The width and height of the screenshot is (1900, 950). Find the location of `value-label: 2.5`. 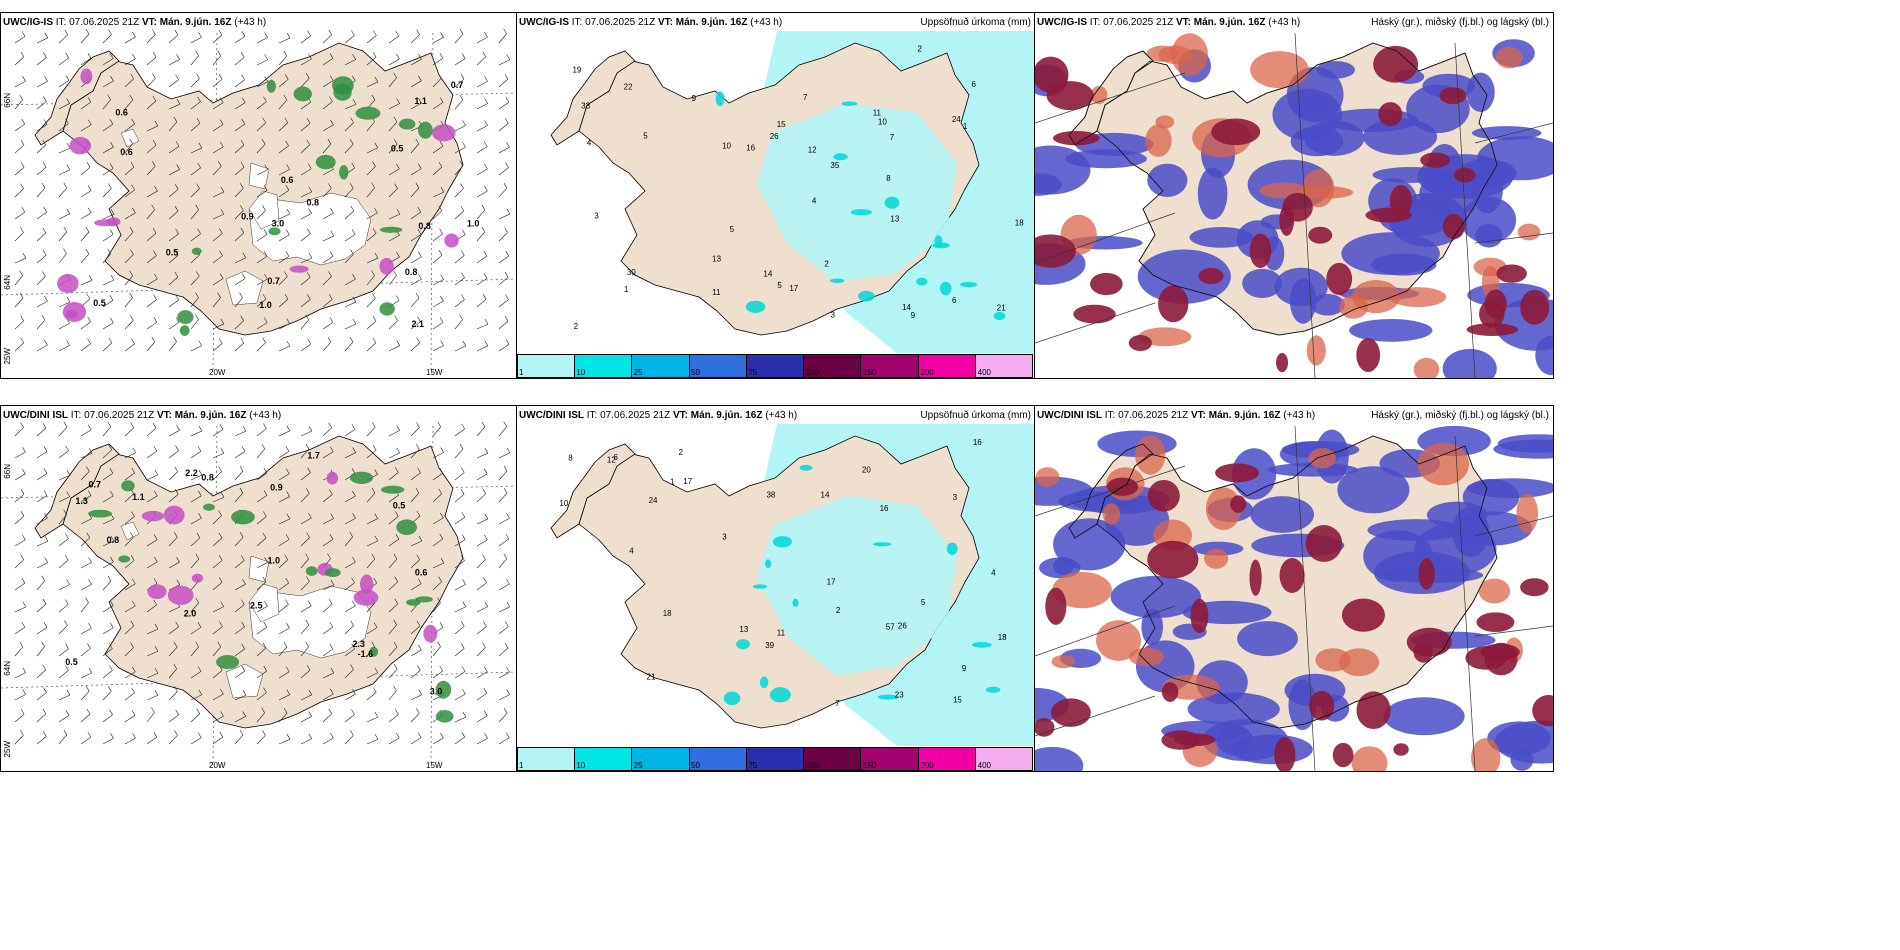

value-label: 2.5 is located at coordinates (256, 606).